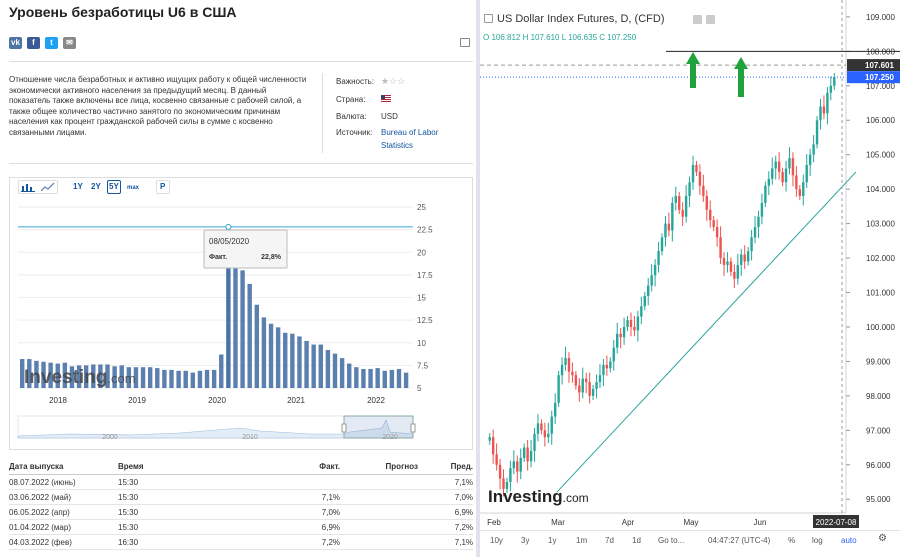  What do you see at coordinates (69, 43) in the screenshot?
I see `email-share-icon: ✉` at bounding box center [69, 43].